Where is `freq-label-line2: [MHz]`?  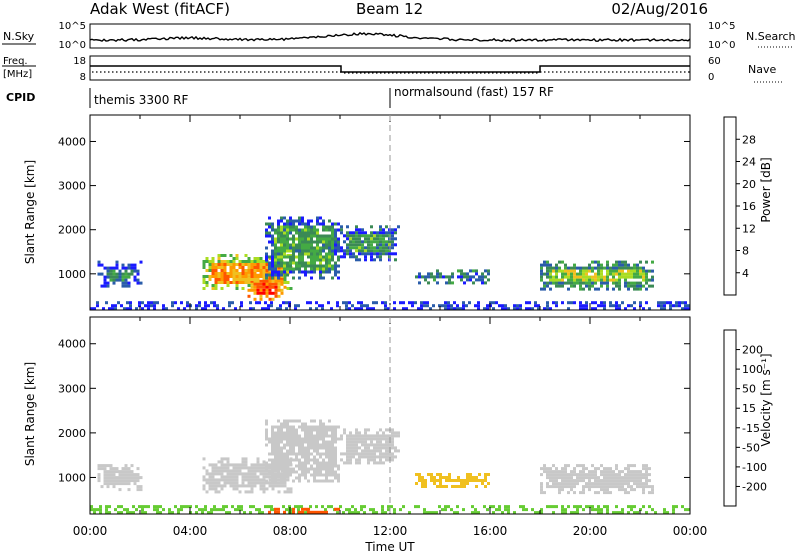 freq-label-line2: [MHz] is located at coordinates (17, 74).